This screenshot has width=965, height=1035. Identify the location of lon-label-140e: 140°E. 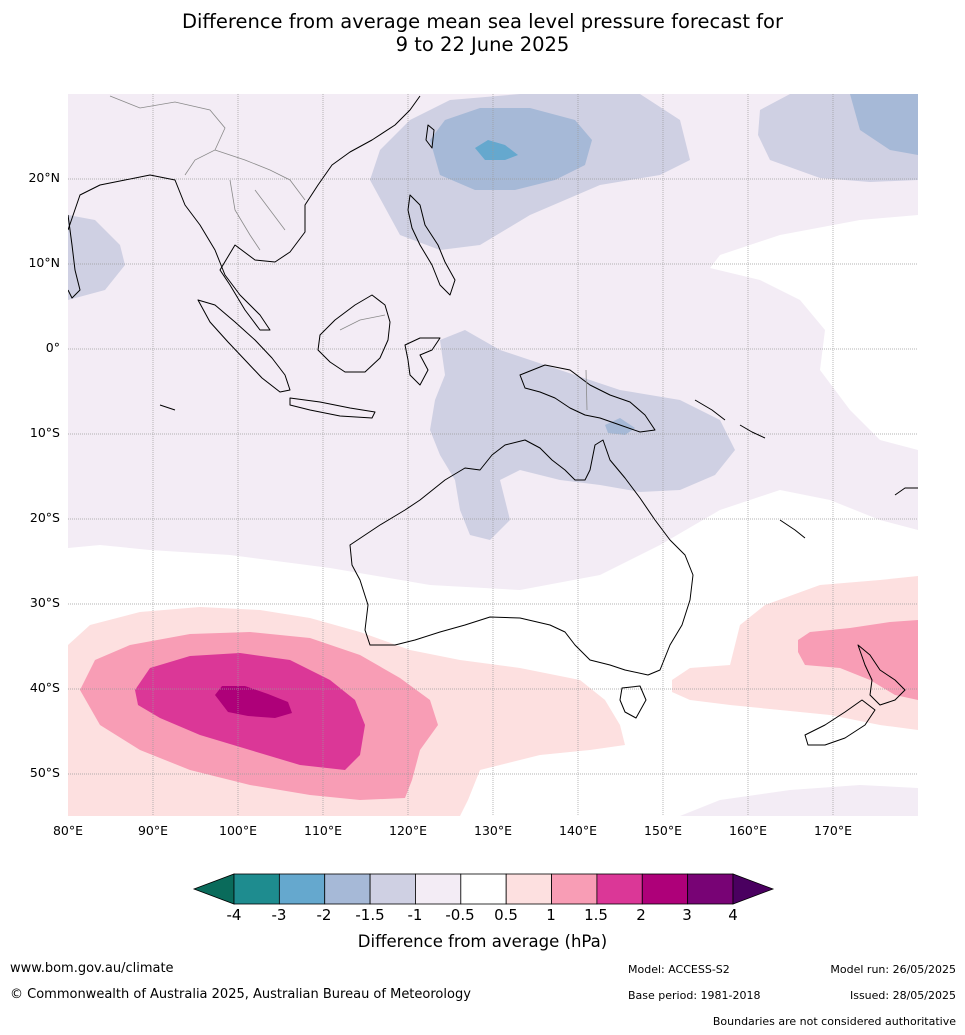
(578, 830).